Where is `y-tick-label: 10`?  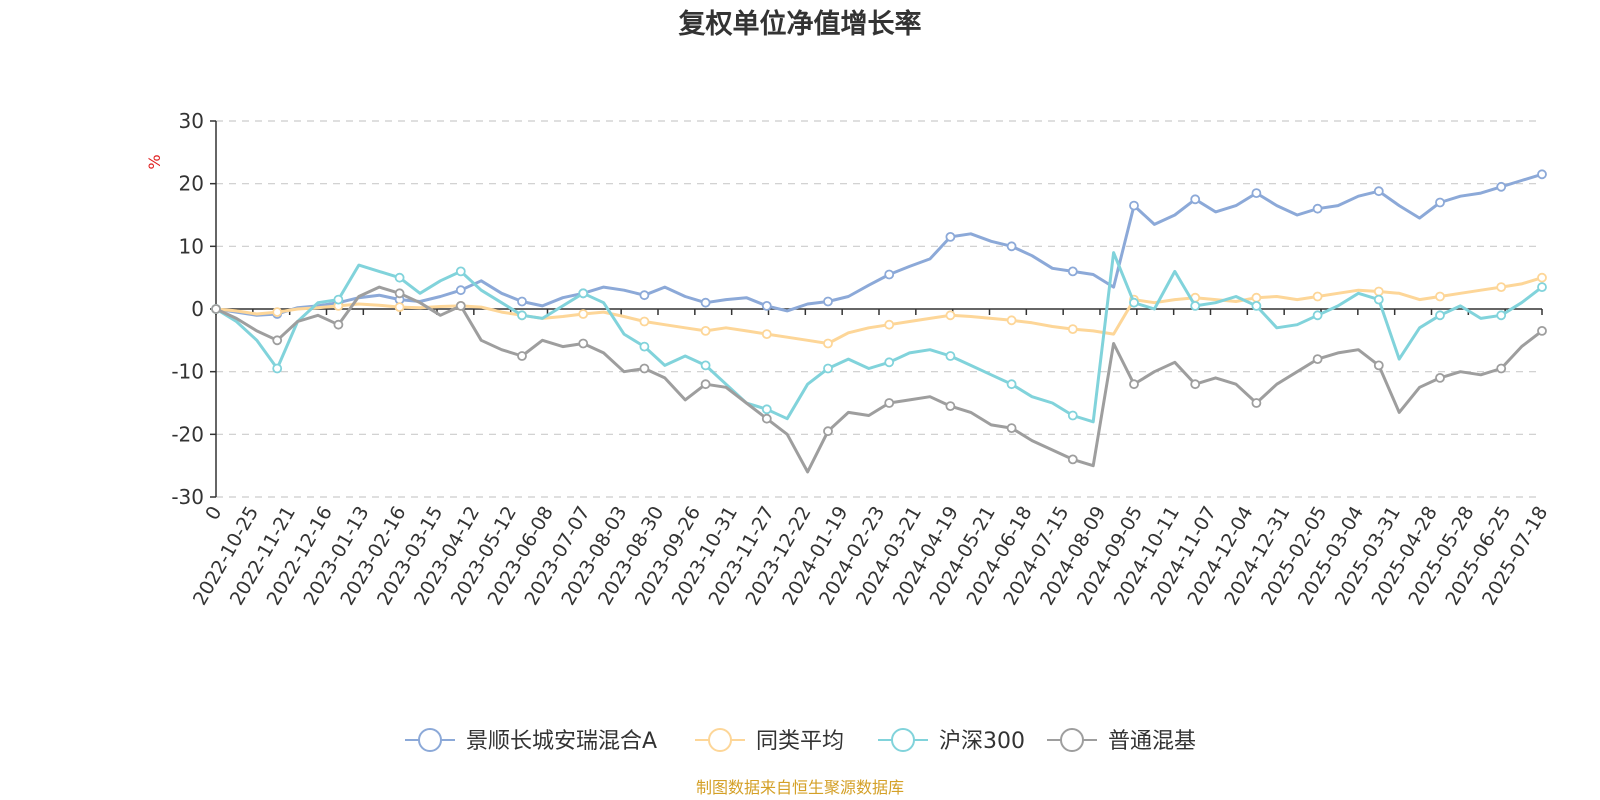 y-tick-label: 10 is located at coordinates (191, 246).